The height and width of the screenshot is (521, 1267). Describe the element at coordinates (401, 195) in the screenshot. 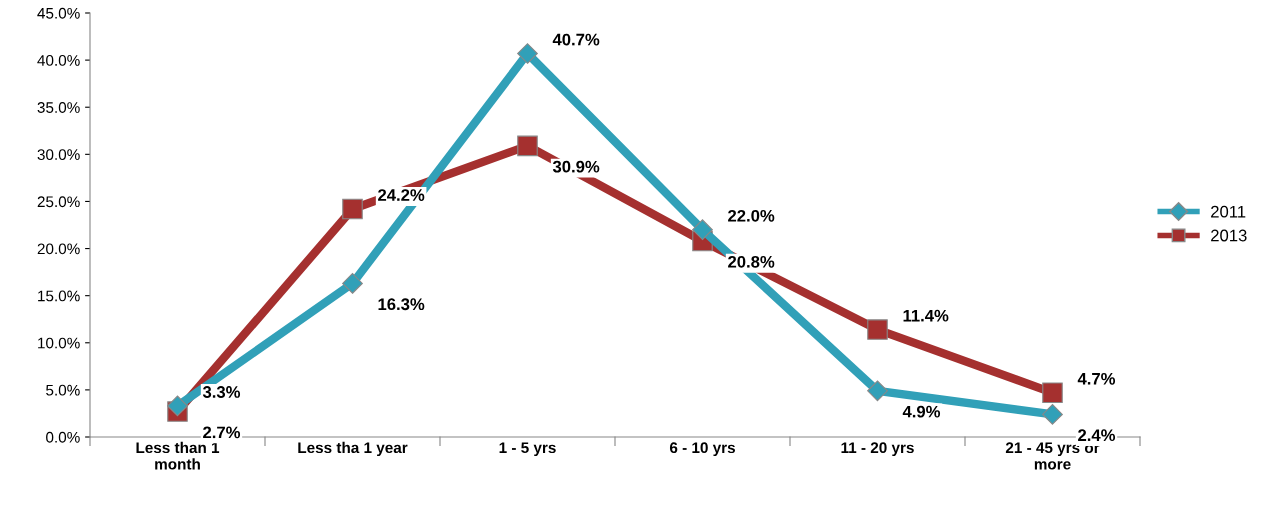

I see `data-label: 24.2%` at that location.